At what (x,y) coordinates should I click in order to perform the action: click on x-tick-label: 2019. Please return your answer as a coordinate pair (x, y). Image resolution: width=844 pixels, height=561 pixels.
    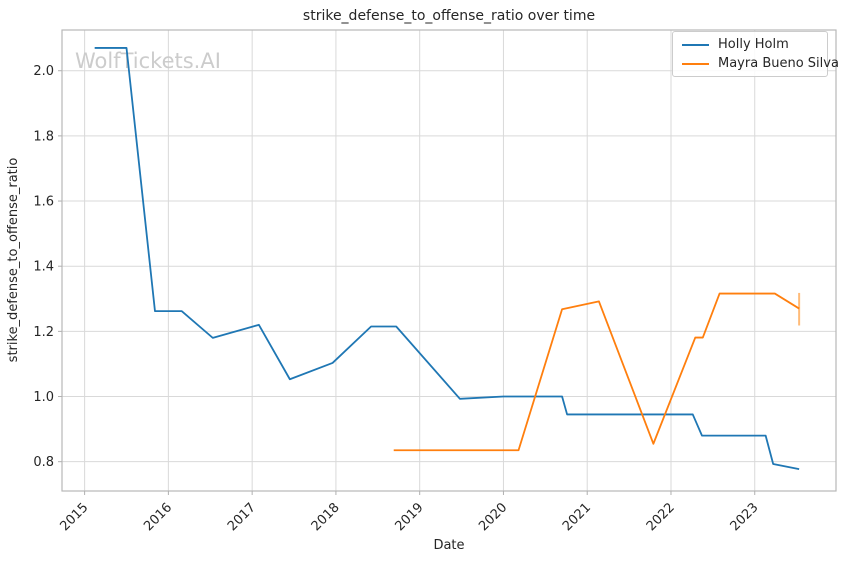
    Looking at the image, I should click on (410, 517).